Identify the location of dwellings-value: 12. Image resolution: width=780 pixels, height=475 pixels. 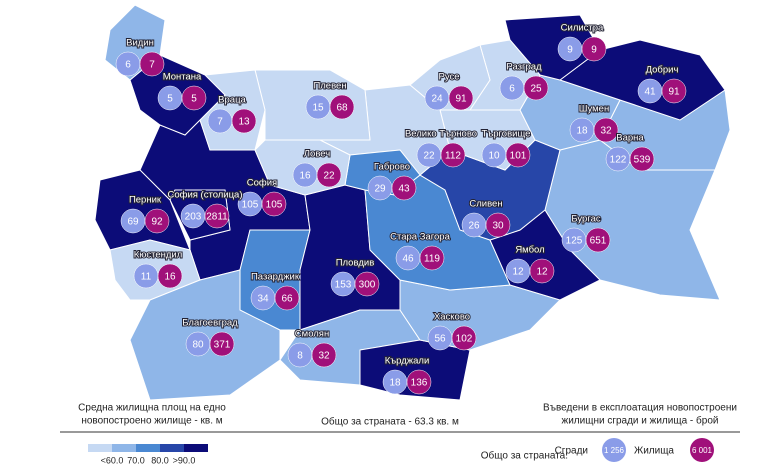
(542, 272).